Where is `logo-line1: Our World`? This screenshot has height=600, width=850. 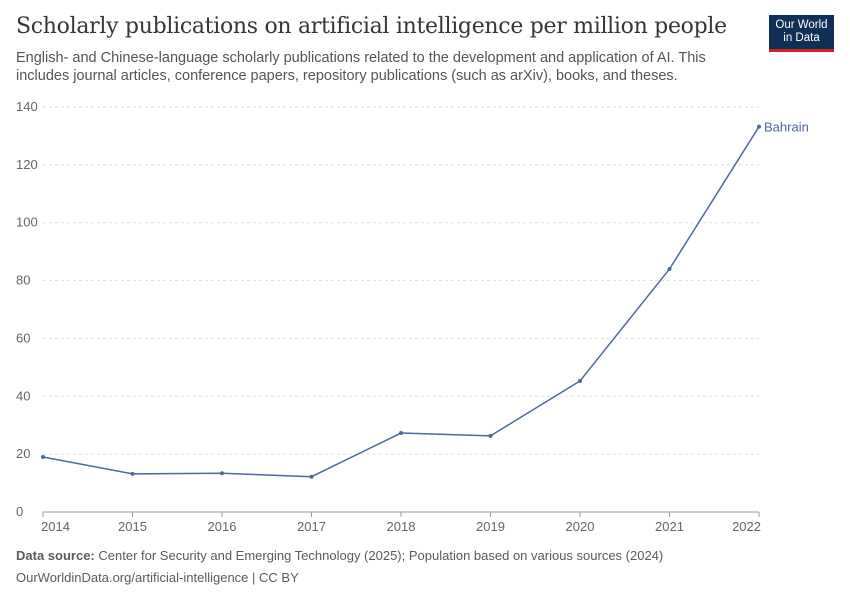 logo-line1: Our World is located at coordinates (801, 25).